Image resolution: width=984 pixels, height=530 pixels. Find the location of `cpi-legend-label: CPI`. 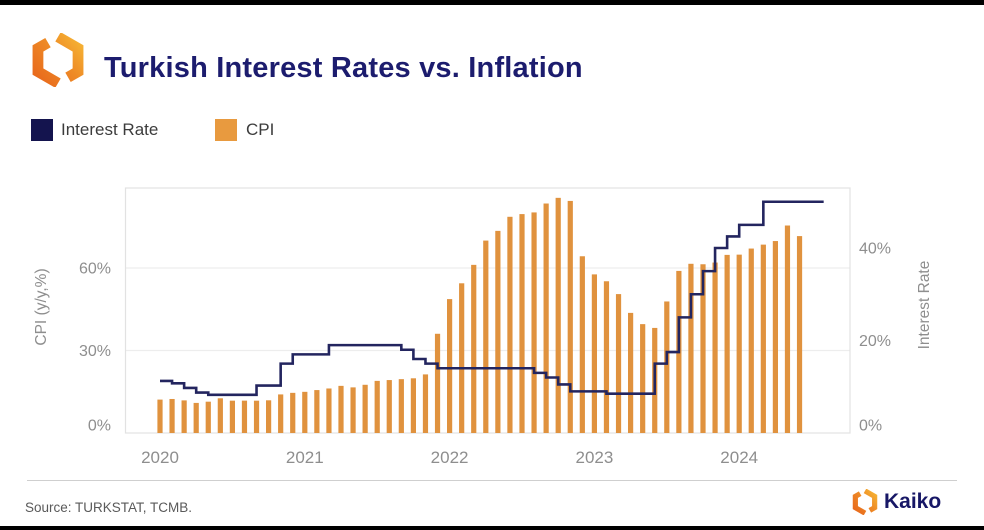

cpi-legend-label: CPI is located at coordinates (260, 129).